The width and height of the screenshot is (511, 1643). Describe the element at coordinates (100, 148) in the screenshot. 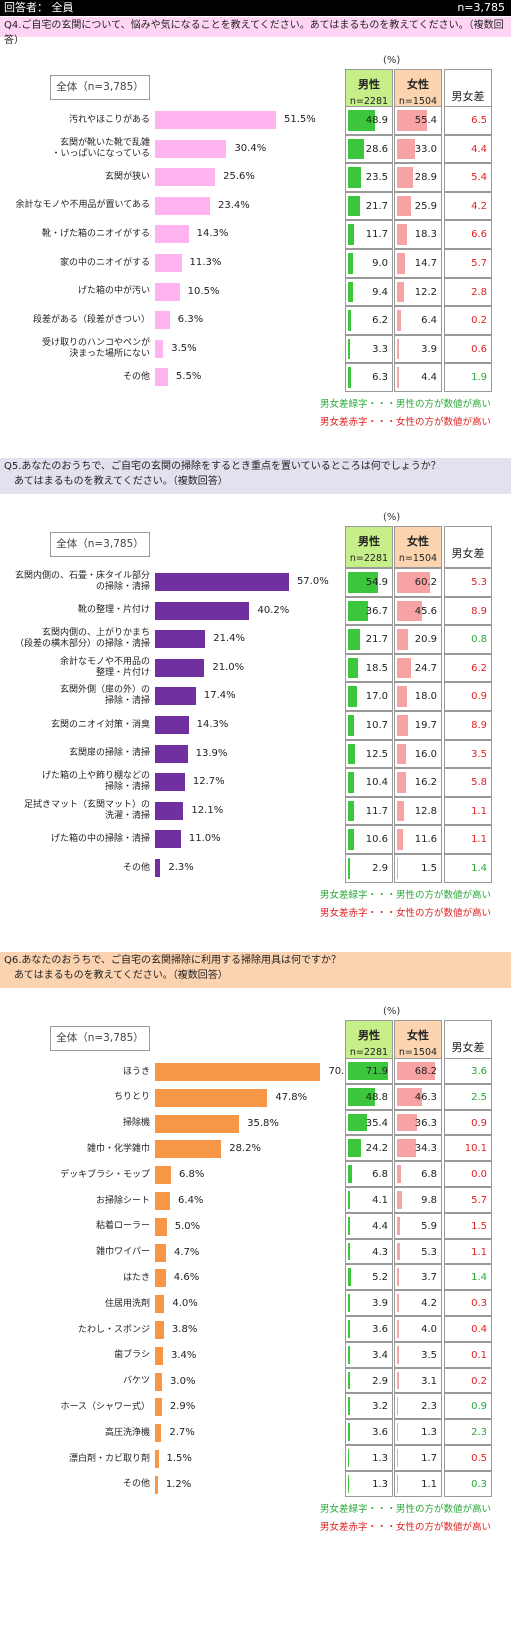

I see `category-label: 玄関が靴いた靴で乱雑 ・いっぱいになっている` at that location.